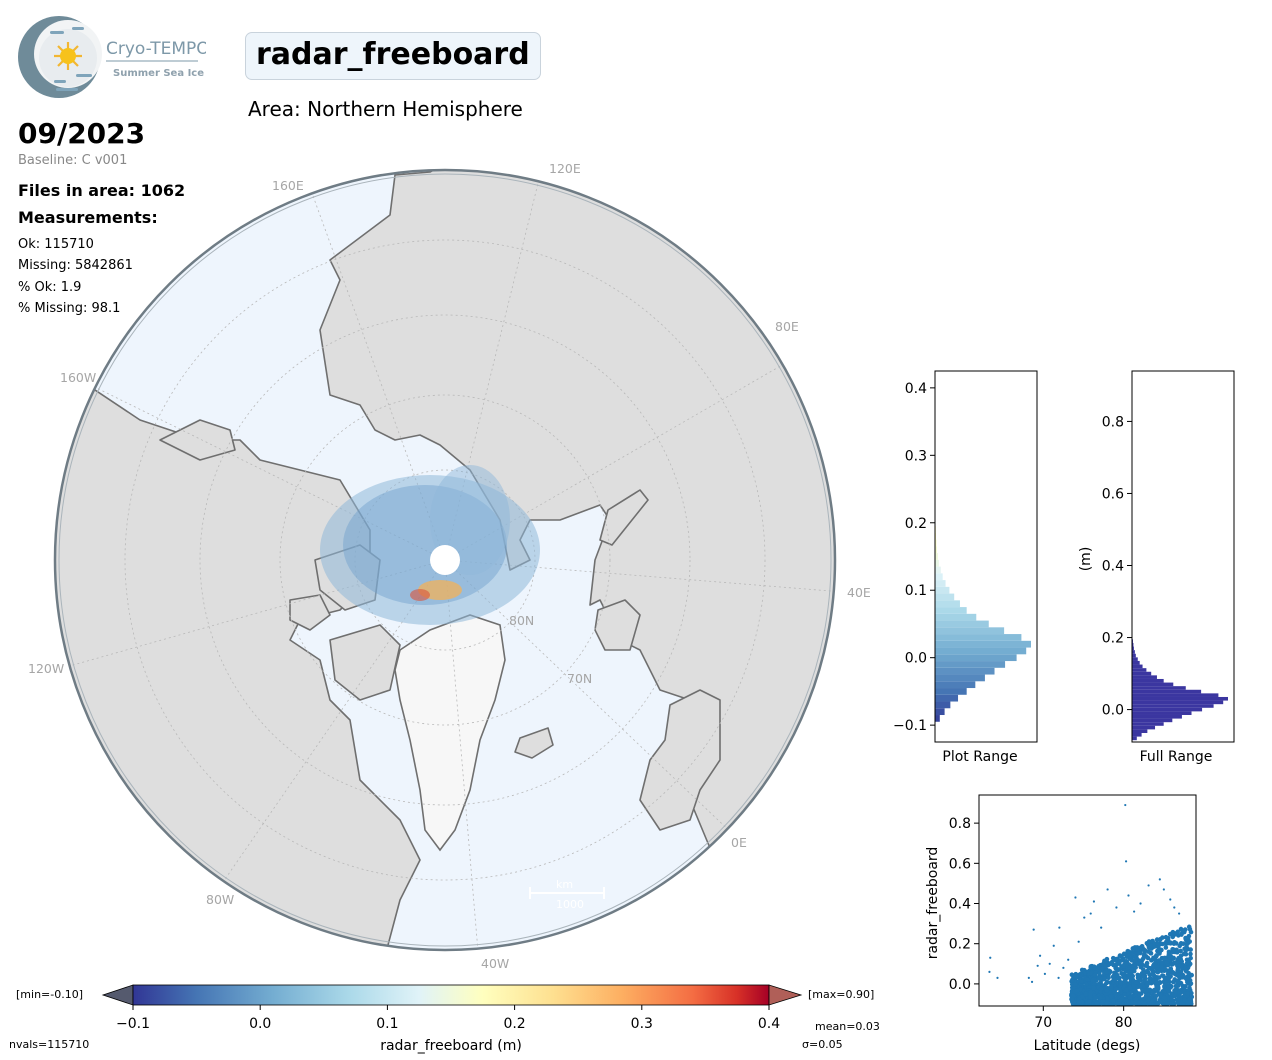 The image size is (1272, 1060). What do you see at coordinates (430, 545) in the screenshot?
I see `freeboard-data-cloud` at bounding box center [430, 545].